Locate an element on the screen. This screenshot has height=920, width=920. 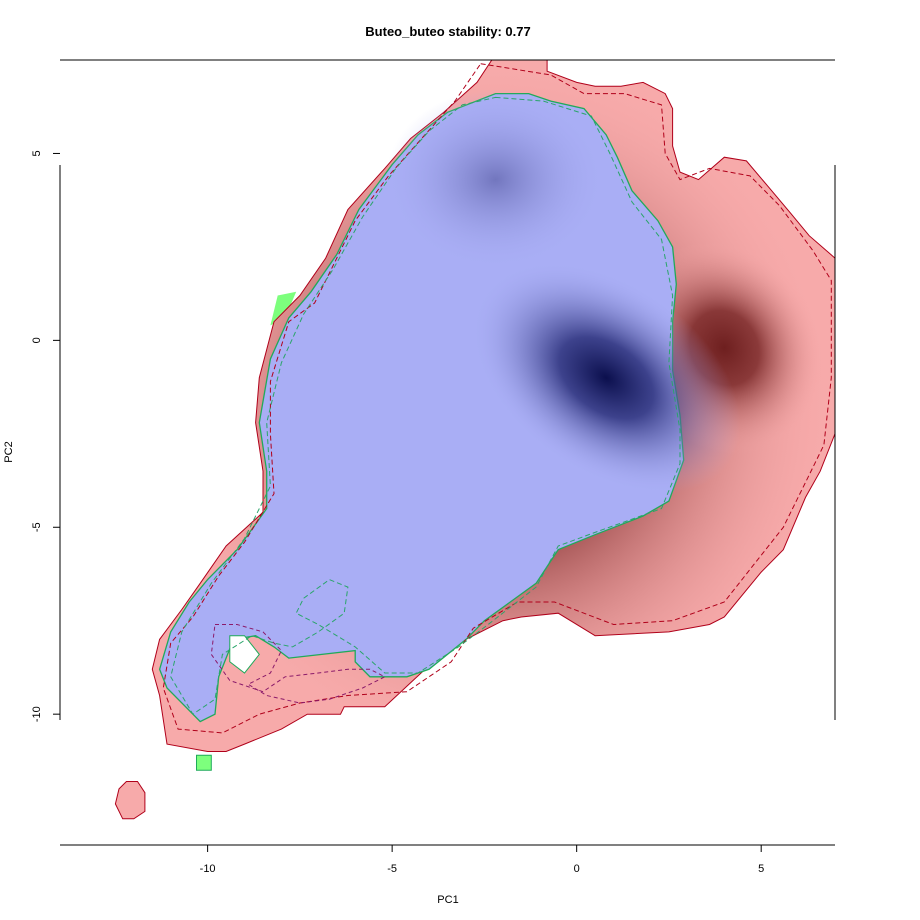
x-tick-label: 5 is located at coordinates (761, 869).